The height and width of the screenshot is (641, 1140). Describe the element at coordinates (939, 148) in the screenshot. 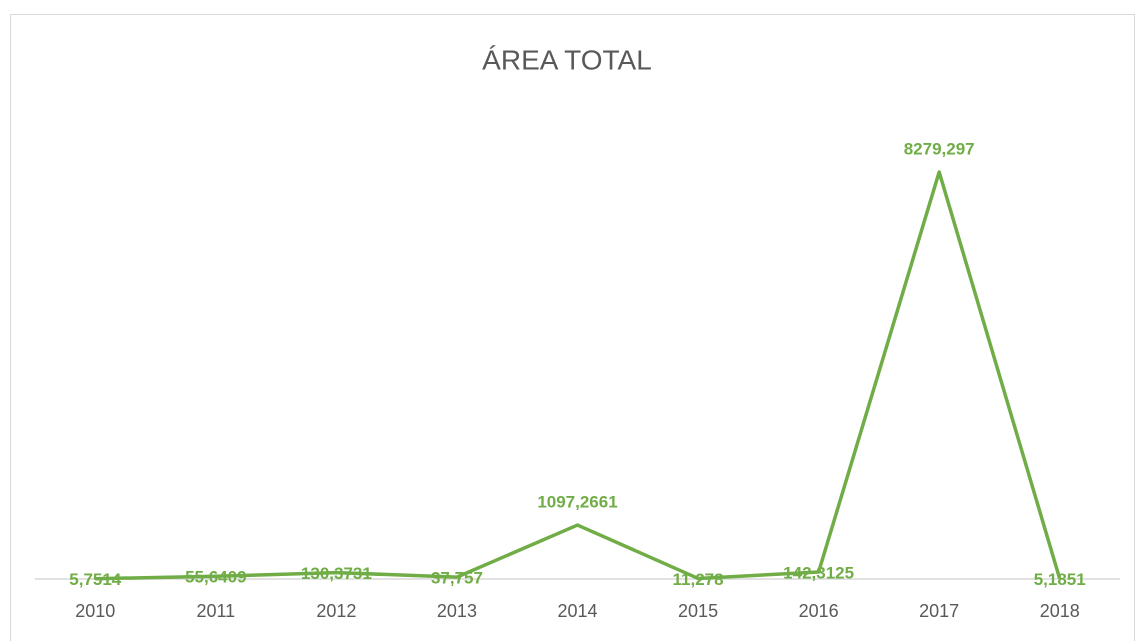

I see `data-label: 8279,297` at that location.